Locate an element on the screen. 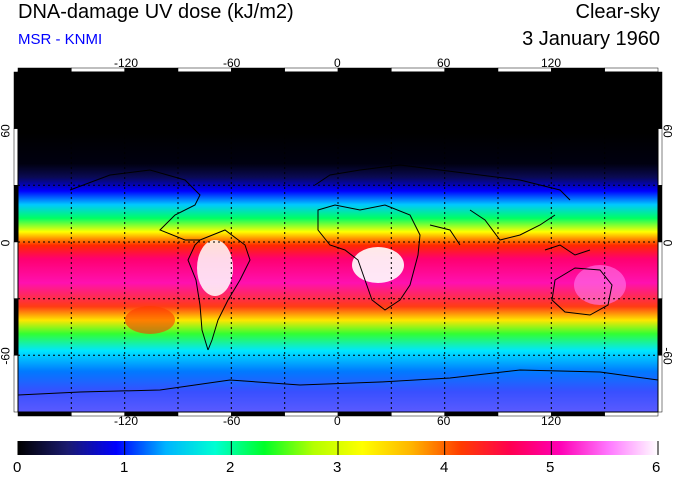  lon-tick-top: 120 is located at coordinates (551, 63).